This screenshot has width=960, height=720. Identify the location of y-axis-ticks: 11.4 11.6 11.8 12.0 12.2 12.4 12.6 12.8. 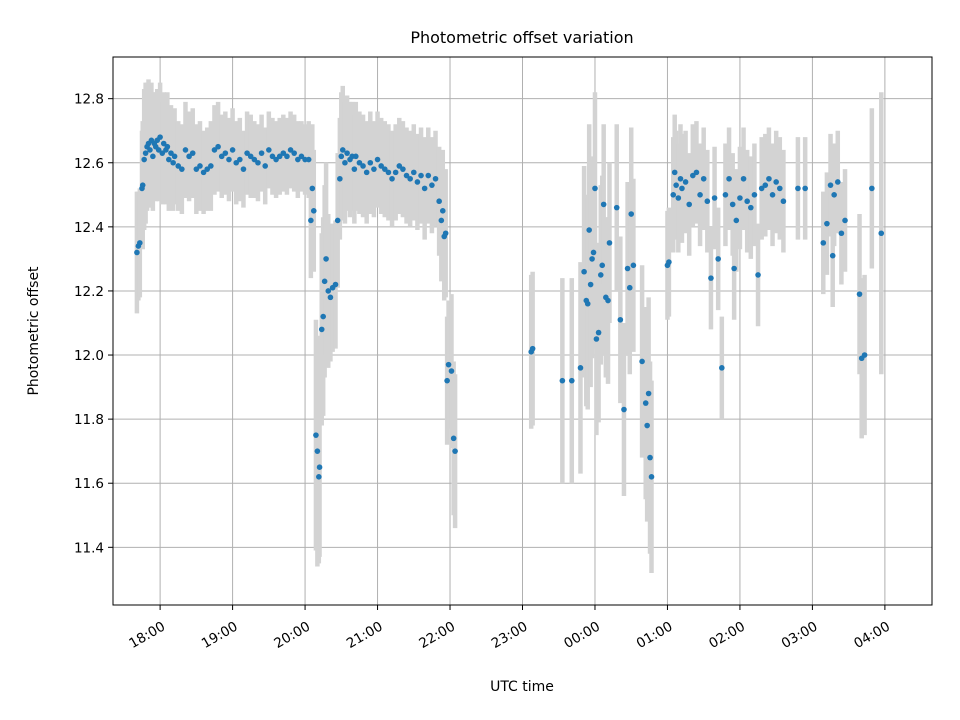
(93, 324).